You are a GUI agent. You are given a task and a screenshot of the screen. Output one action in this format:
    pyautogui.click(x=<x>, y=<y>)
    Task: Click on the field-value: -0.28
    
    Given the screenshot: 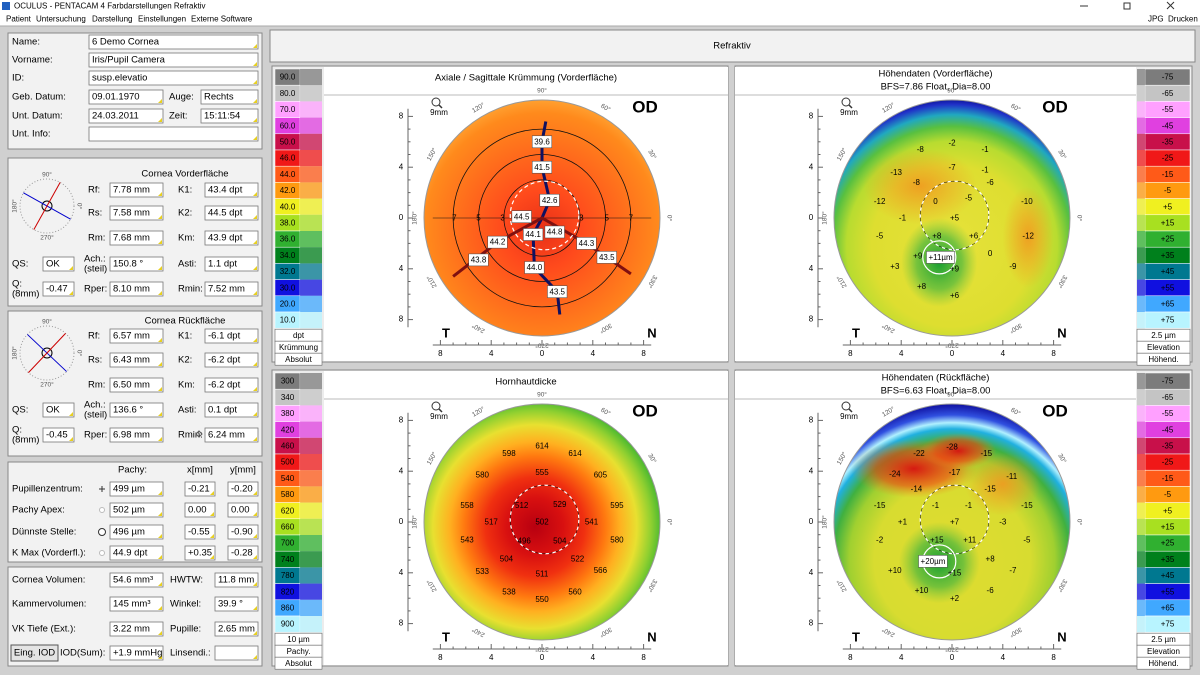 What is the action you would take?
    pyautogui.click(x=242, y=553)
    